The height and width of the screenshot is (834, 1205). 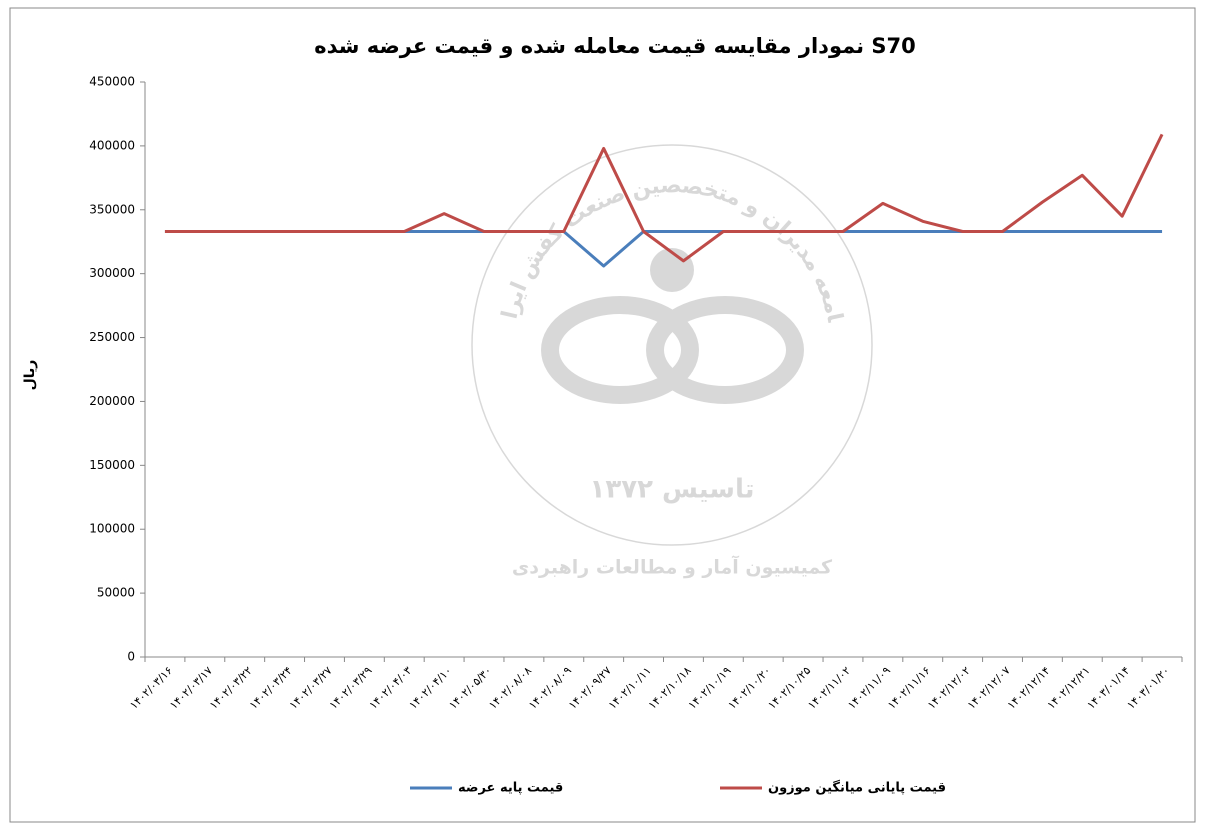 I want to click on y-axis-label: ریال, so click(x=30, y=375).